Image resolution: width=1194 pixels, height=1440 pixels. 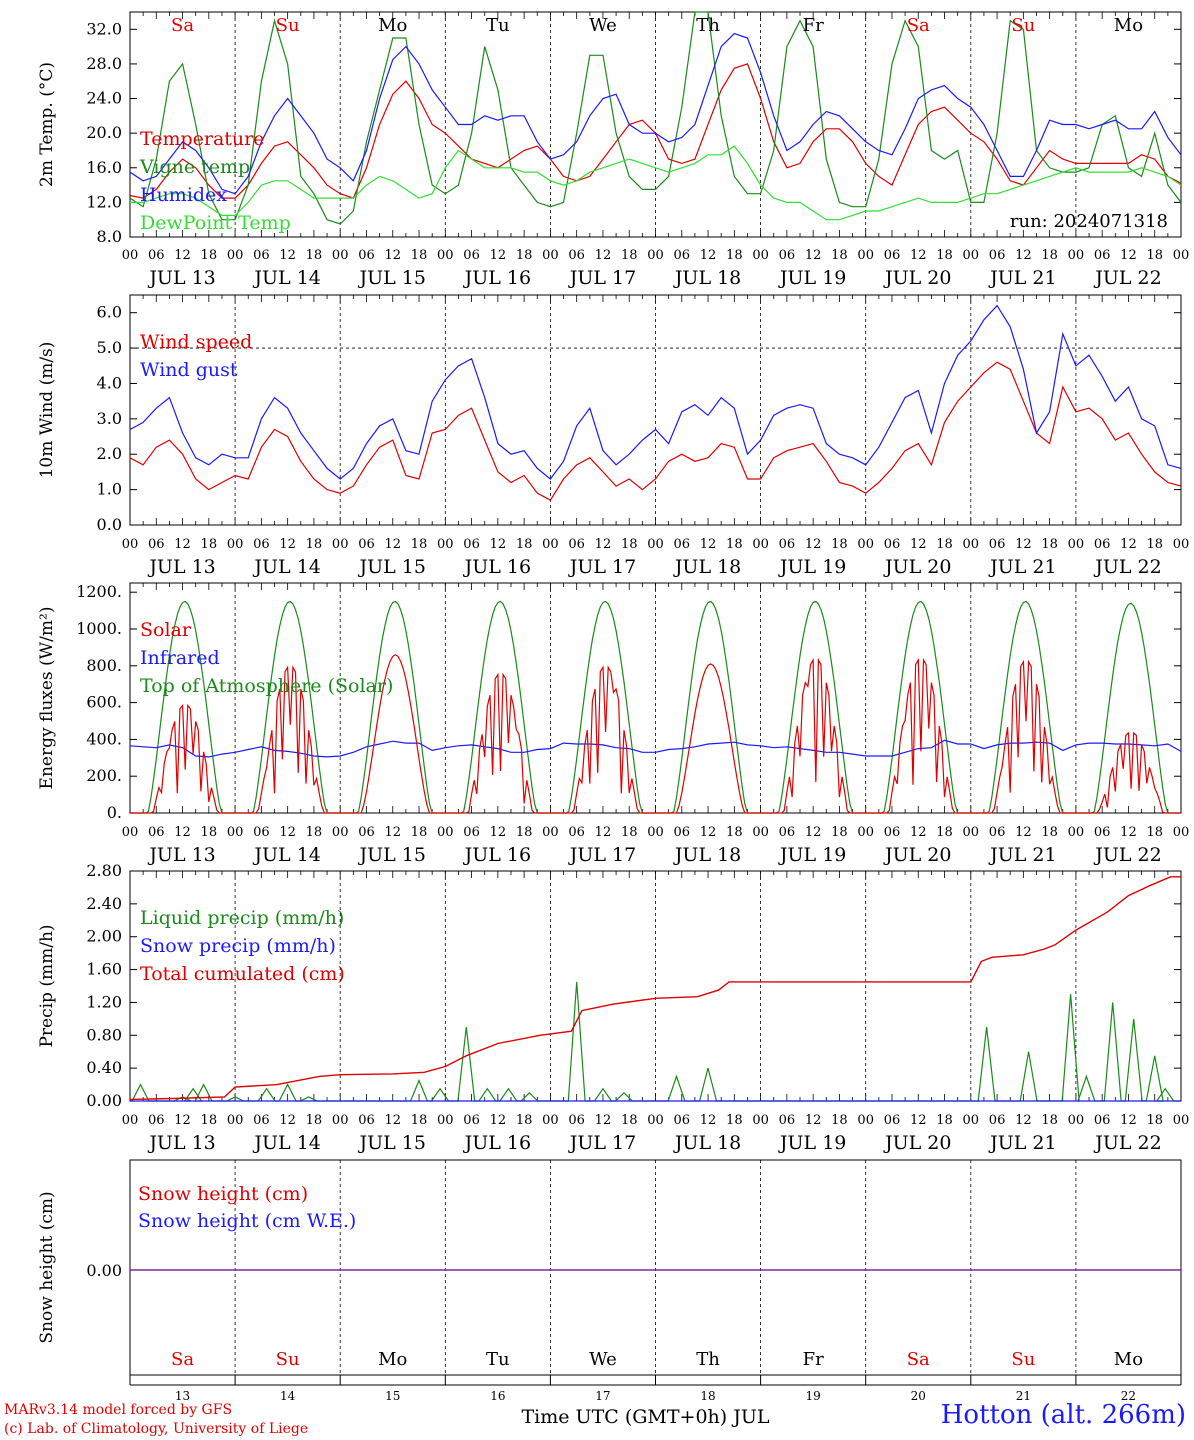 I want to click on x-axis-label: Time UTC (GMT+0h) JUL, so click(x=646, y=1417).